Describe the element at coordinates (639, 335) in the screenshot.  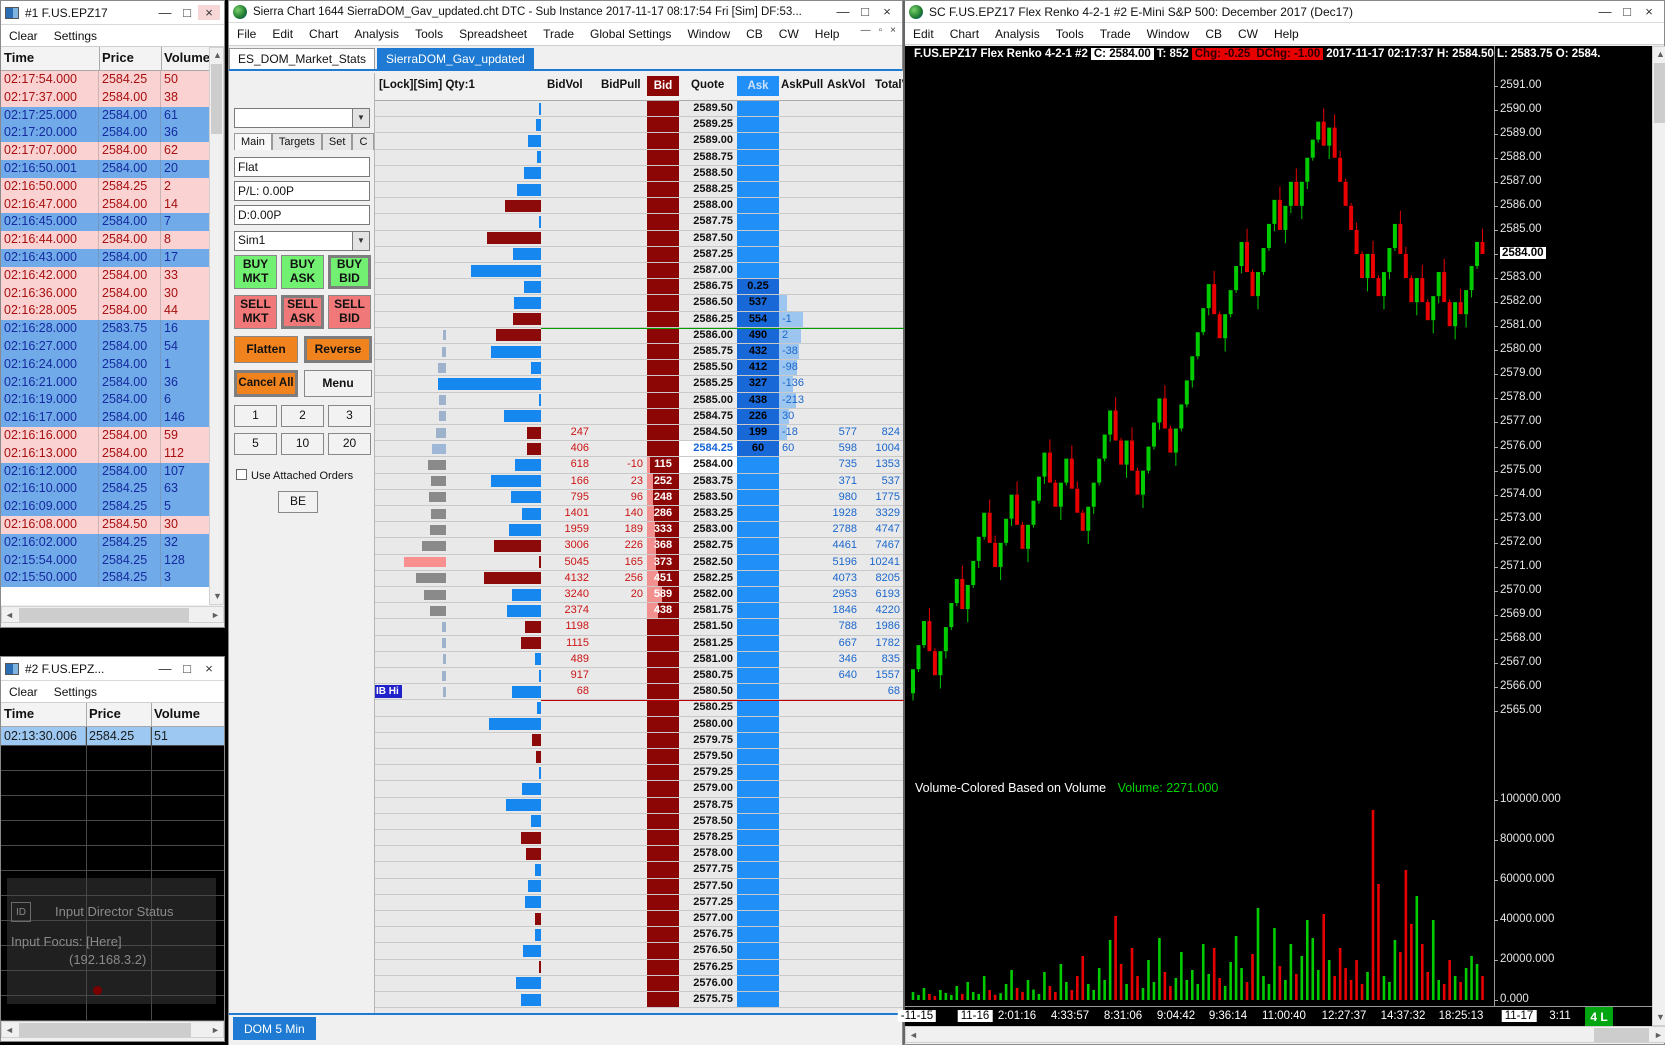
I see `ladder-row: 2586.00 490 2` at that location.